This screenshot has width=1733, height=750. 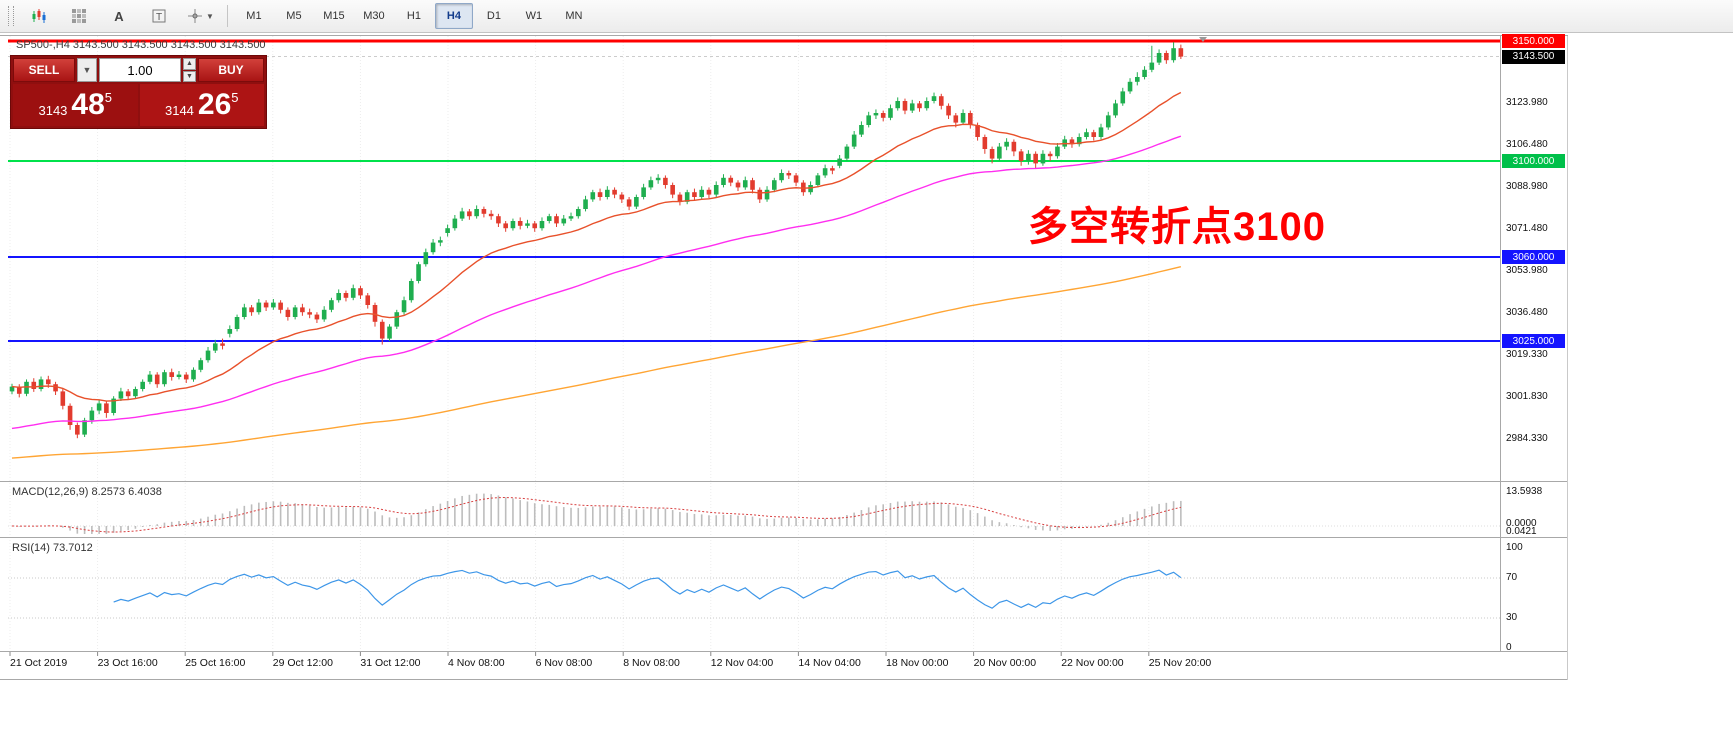 What do you see at coordinates (390, 663) in the screenshot?
I see `time-axis-label: 31 Oct 12:00` at bounding box center [390, 663].